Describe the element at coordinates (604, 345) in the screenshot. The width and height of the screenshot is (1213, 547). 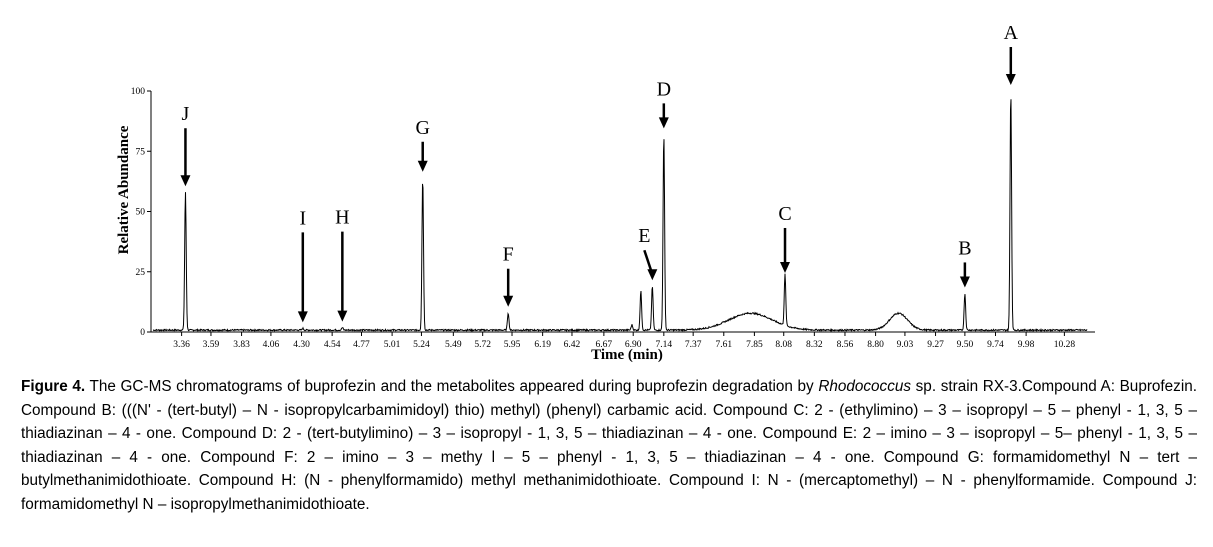
I see `x-tick-label: 6.67` at that location.